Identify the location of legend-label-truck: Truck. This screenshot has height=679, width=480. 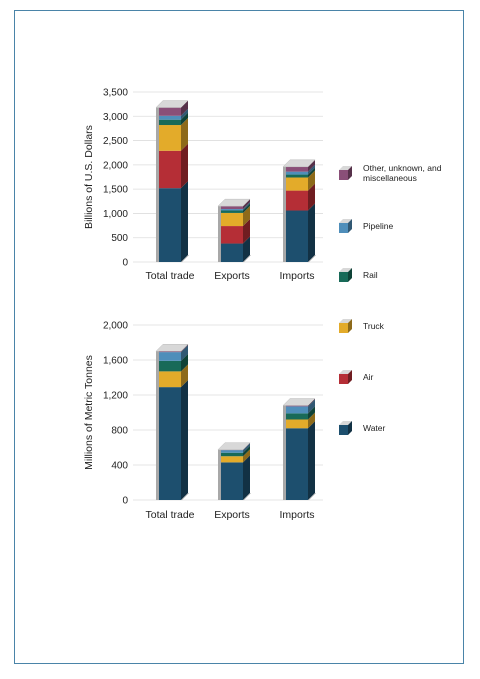
(373, 326).